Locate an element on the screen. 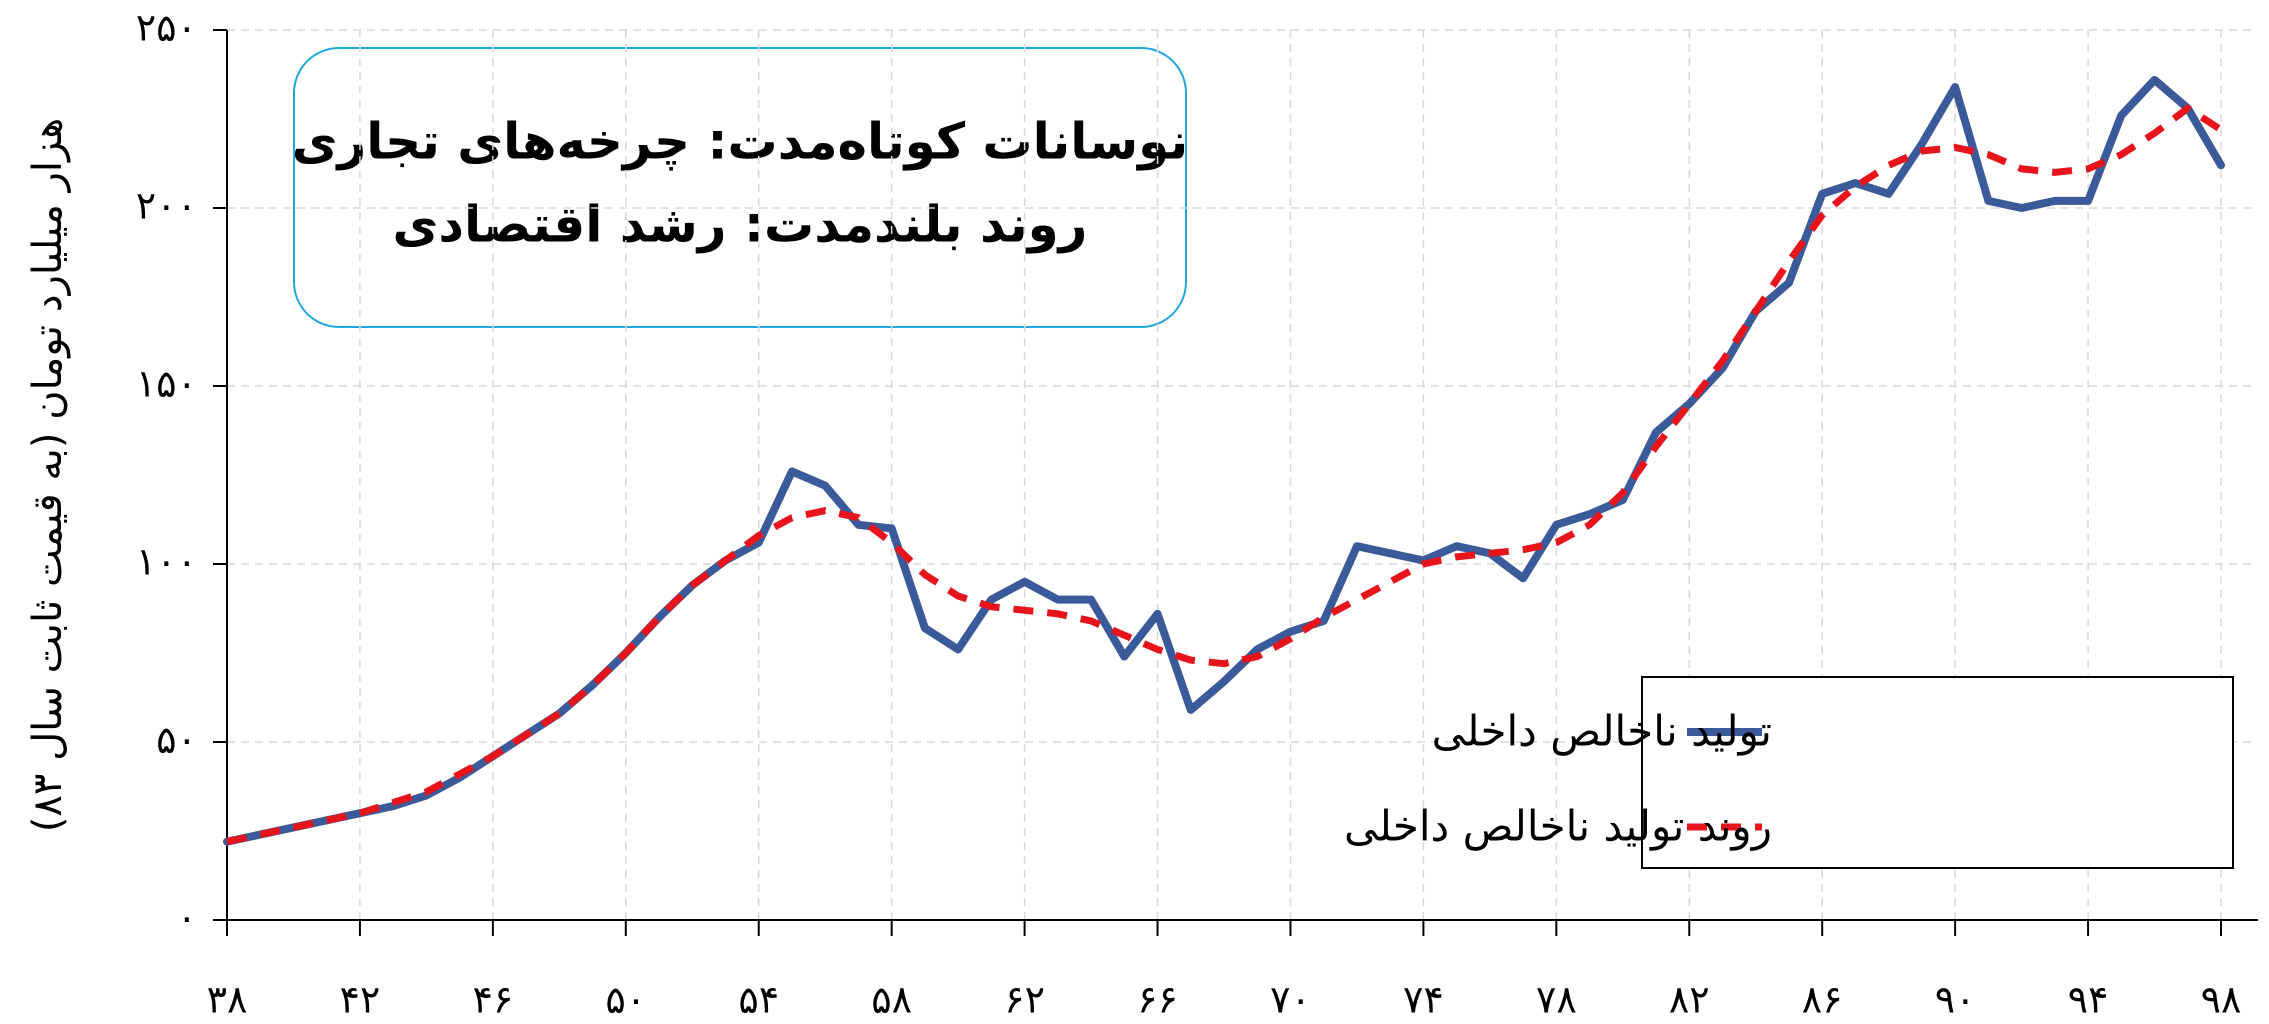 This screenshot has height=1024, width=2269. legend-box is located at coordinates (1937, 772).